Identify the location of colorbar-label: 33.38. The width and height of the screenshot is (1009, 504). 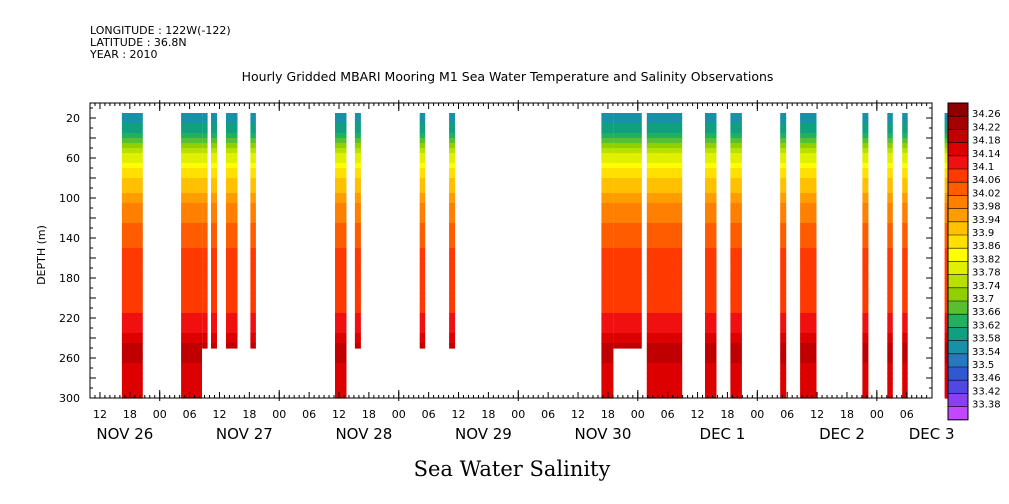
(986, 405).